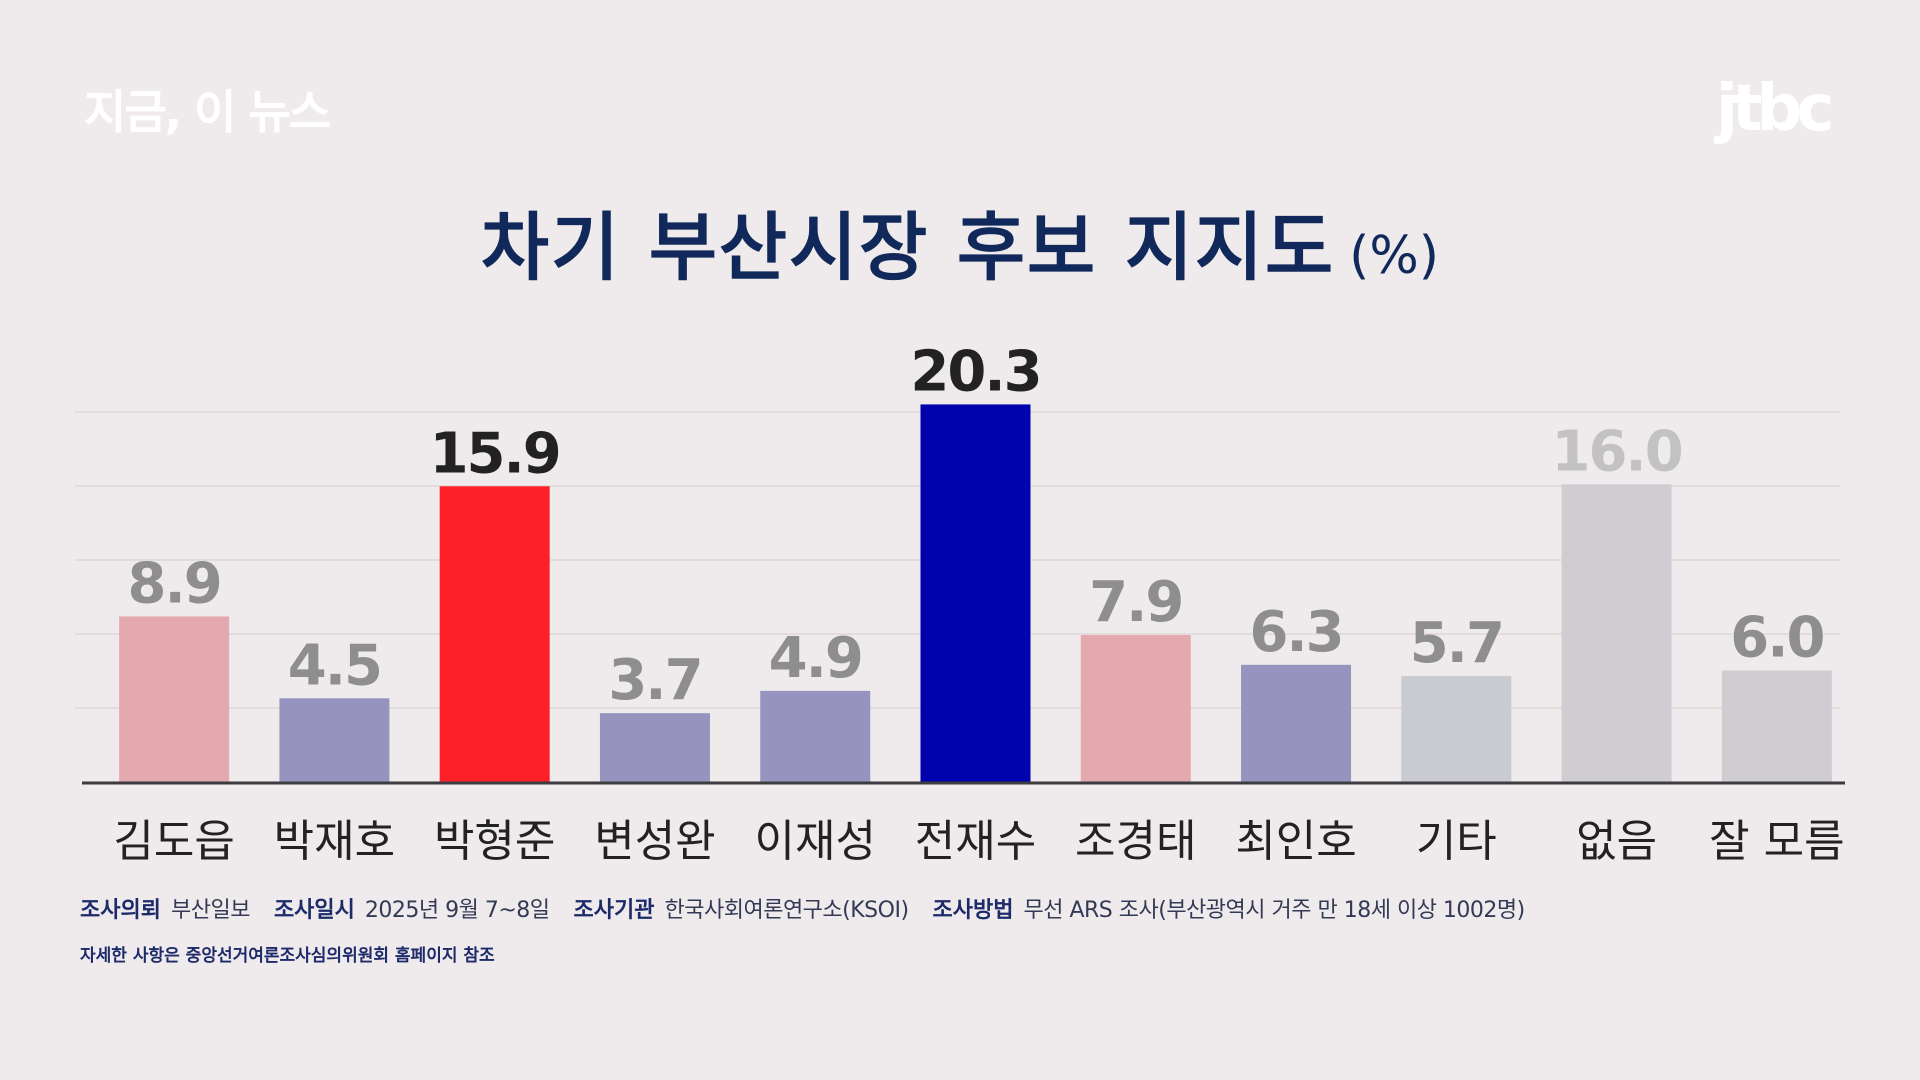 The height and width of the screenshot is (1080, 1920). Describe the element at coordinates (334, 740) in the screenshot. I see `bar-박재호` at that location.